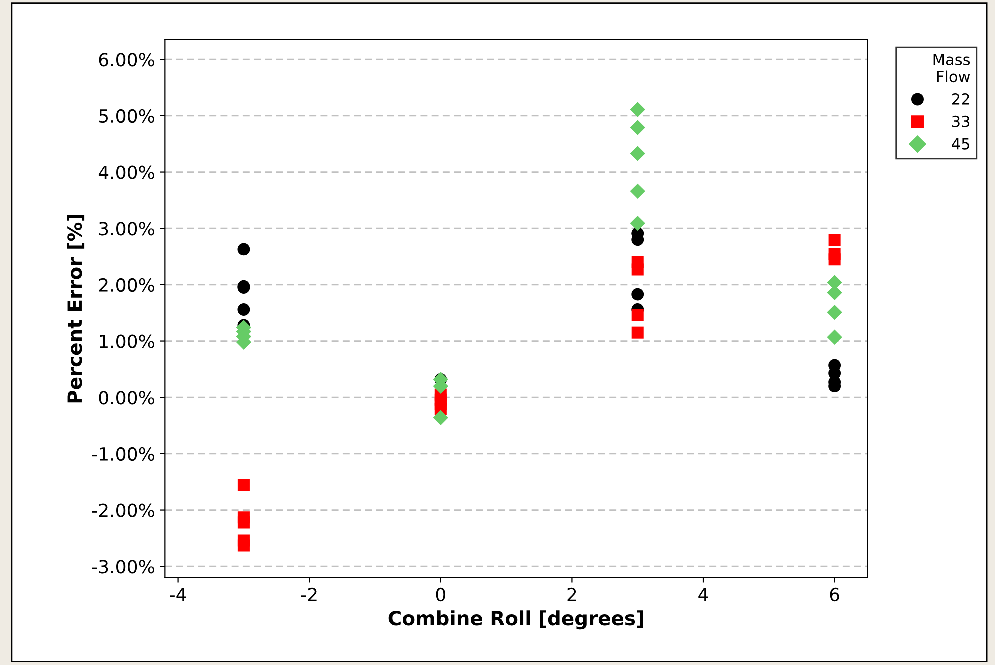  What do you see at coordinates (123, 454) in the screenshot?
I see `y-tick-label: -1.00%` at bounding box center [123, 454].